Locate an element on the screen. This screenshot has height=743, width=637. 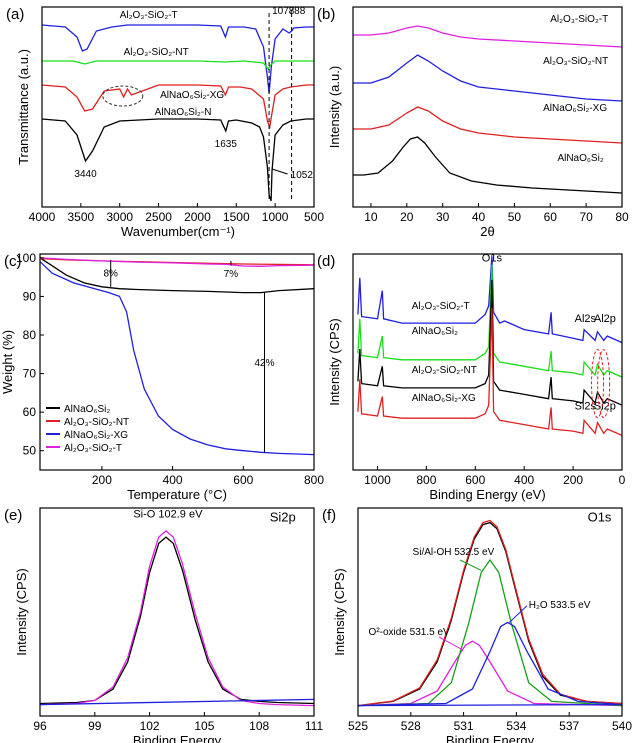
y-axis-label-b: Intensity (a.u.) is located at coordinates (334, 107).